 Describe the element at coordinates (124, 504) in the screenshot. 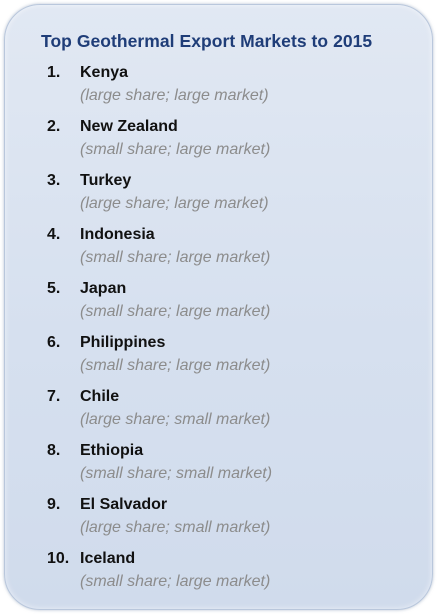

I see `item-country: El Salvador` at that location.